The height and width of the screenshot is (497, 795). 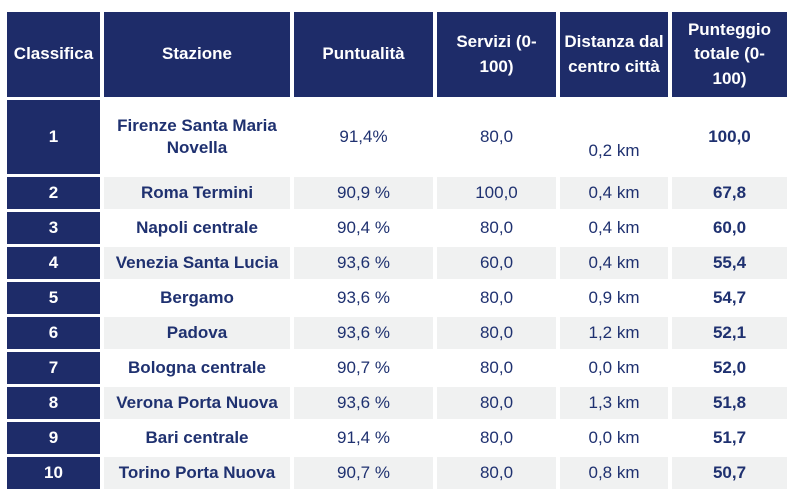 I want to click on station-cell: Venezia Santa Lucia, so click(x=197, y=263).